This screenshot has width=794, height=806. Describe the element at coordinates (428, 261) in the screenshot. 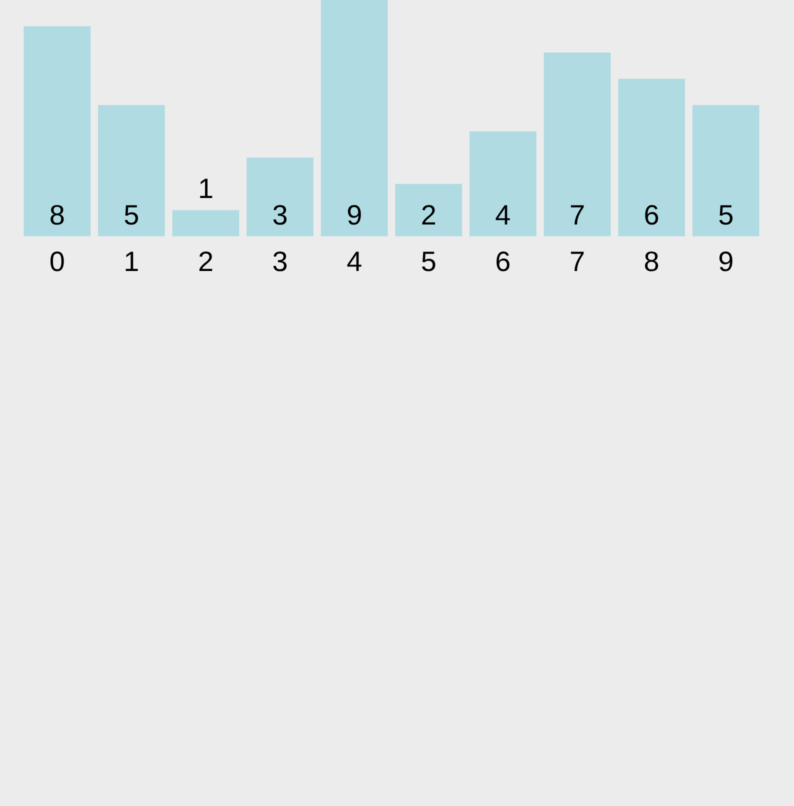

I see `x-tick-label: 5` at that location.